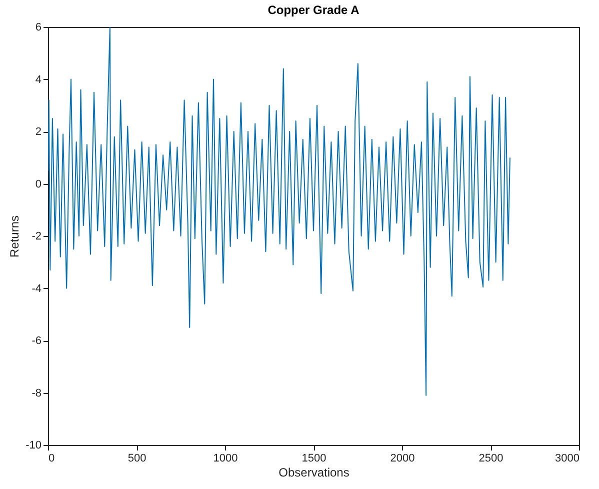  I want to click on x-tick-label: 1500, so click(314, 458).